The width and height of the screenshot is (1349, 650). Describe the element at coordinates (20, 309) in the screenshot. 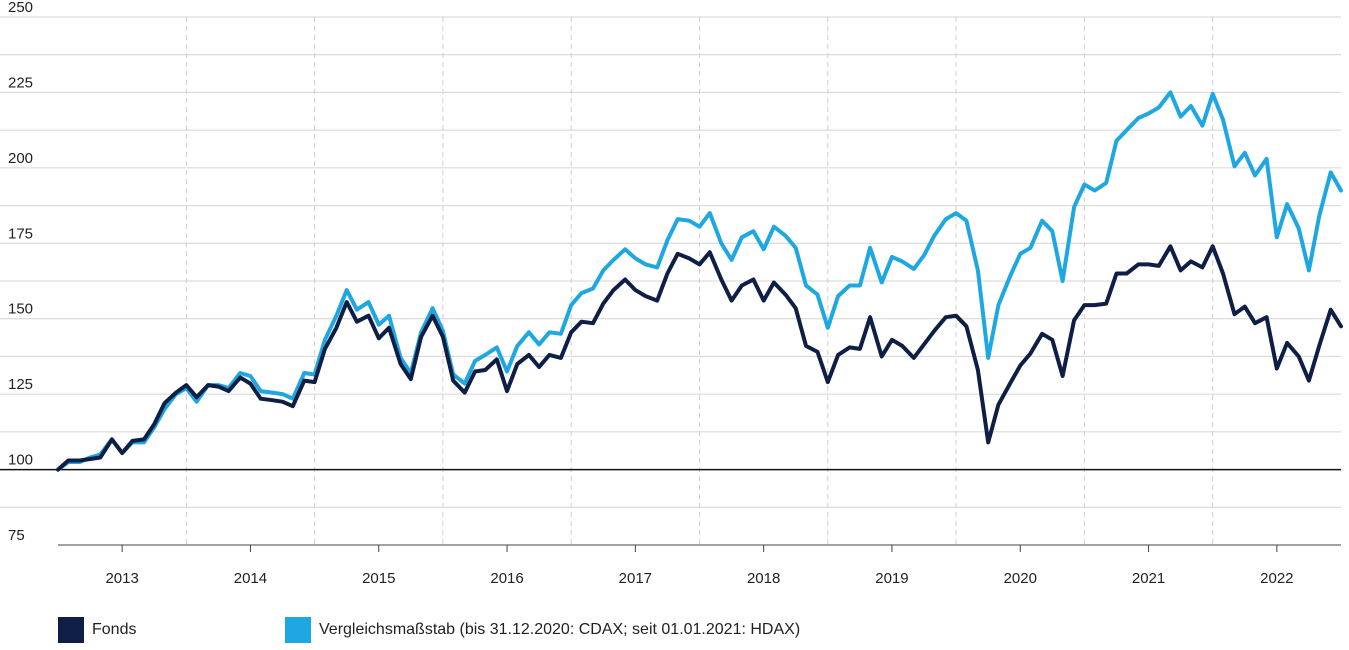

I see `y-tick-label: 150` at that location.